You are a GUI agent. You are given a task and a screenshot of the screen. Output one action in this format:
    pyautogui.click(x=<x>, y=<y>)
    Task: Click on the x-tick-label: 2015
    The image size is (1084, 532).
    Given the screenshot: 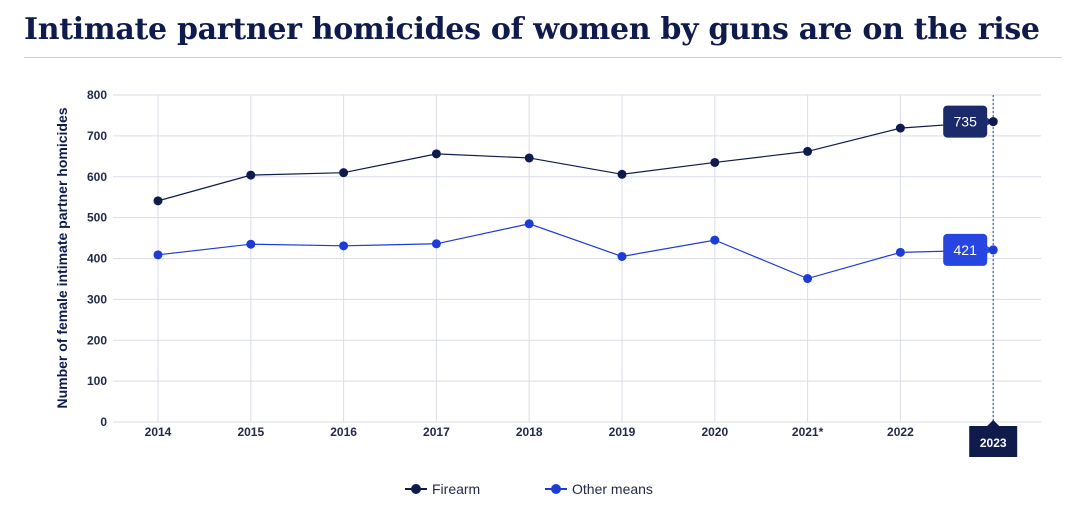 What is the action you would take?
    pyautogui.click(x=250, y=432)
    